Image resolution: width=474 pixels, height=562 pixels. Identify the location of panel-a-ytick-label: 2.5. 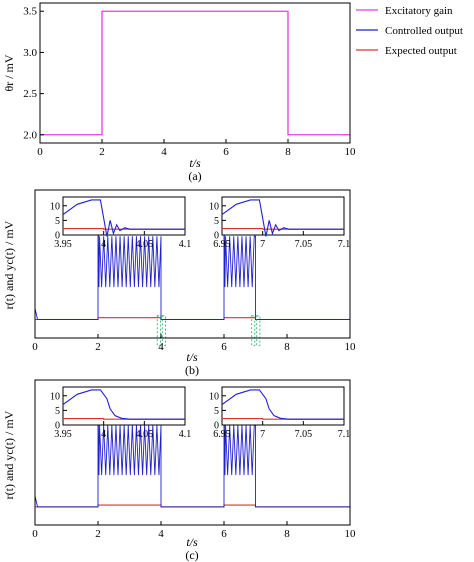
(30, 94).